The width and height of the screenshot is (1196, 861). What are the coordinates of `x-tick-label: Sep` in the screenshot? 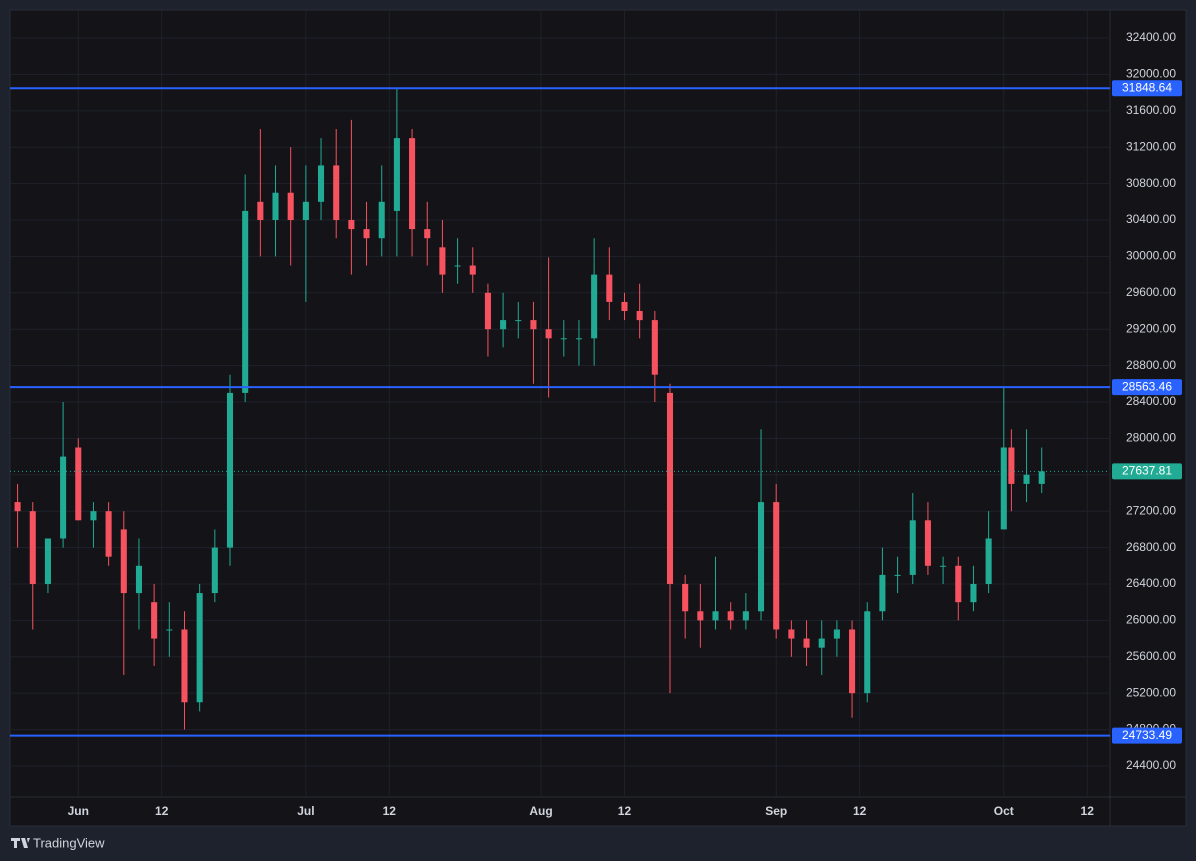 It's located at (776, 811).